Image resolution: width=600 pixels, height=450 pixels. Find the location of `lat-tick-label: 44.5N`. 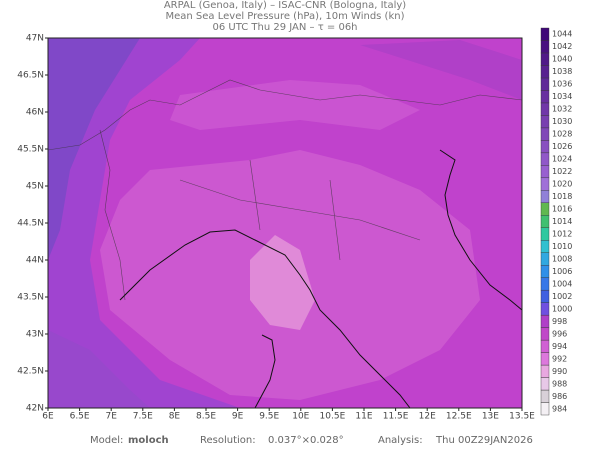

lat-tick-label: 44.5N is located at coordinates (30, 224).